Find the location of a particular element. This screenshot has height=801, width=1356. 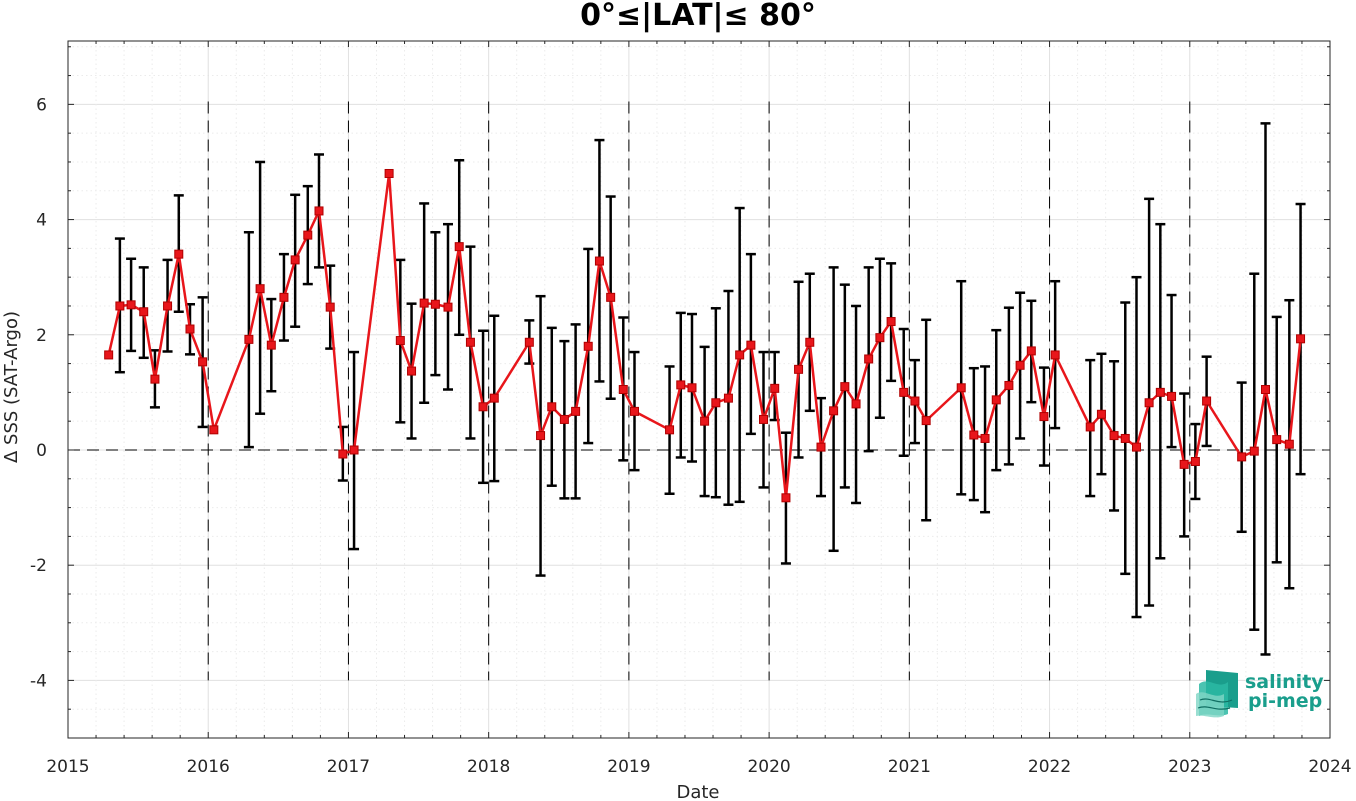

y-tick-labels: -4 -2 0 2 4 6 is located at coordinates (38, 393).